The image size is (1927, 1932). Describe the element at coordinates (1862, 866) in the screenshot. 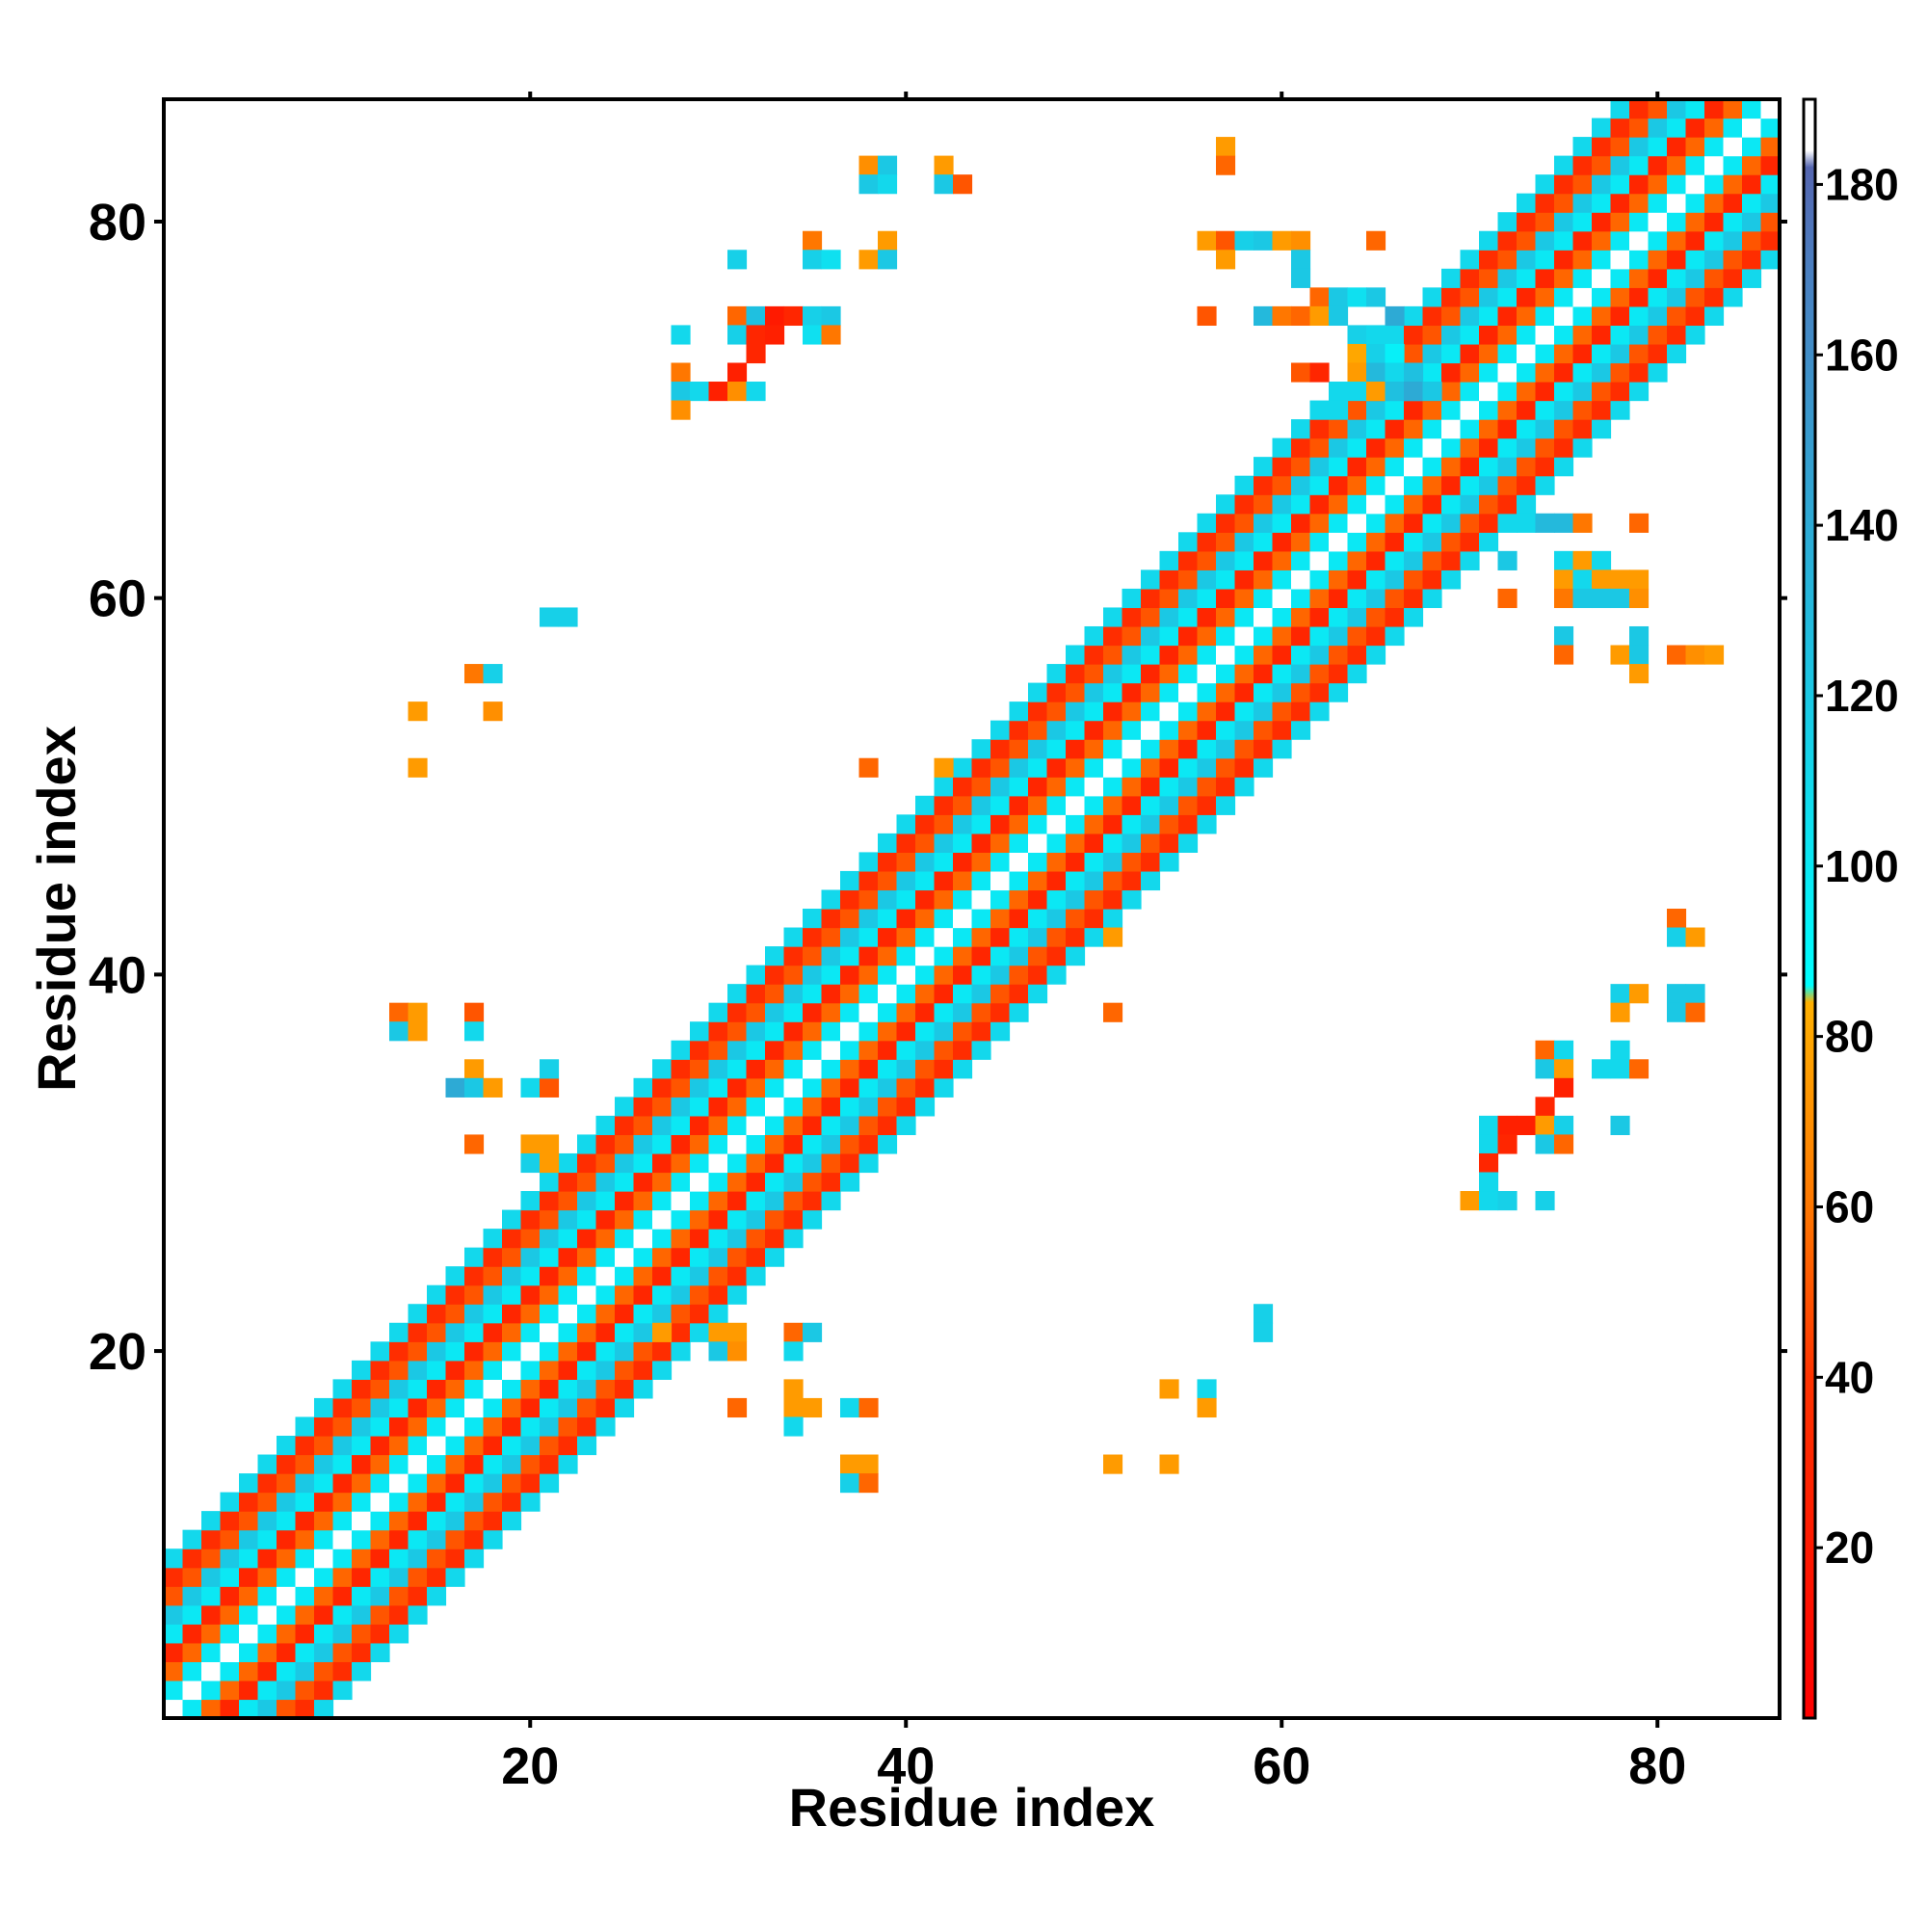

I see `colorbar-tick-label: 100` at that location.